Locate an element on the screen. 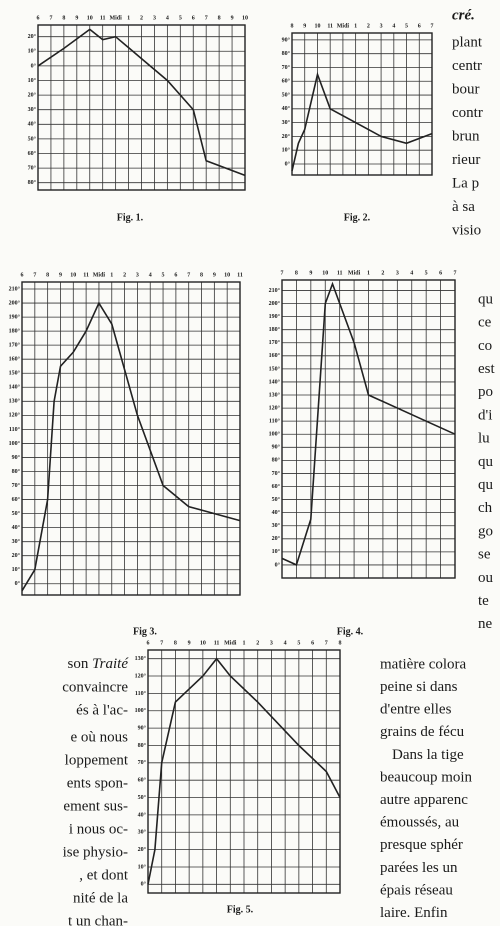 The image size is (500, 926). text-line: és à l'ac- is located at coordinates (102, 710).